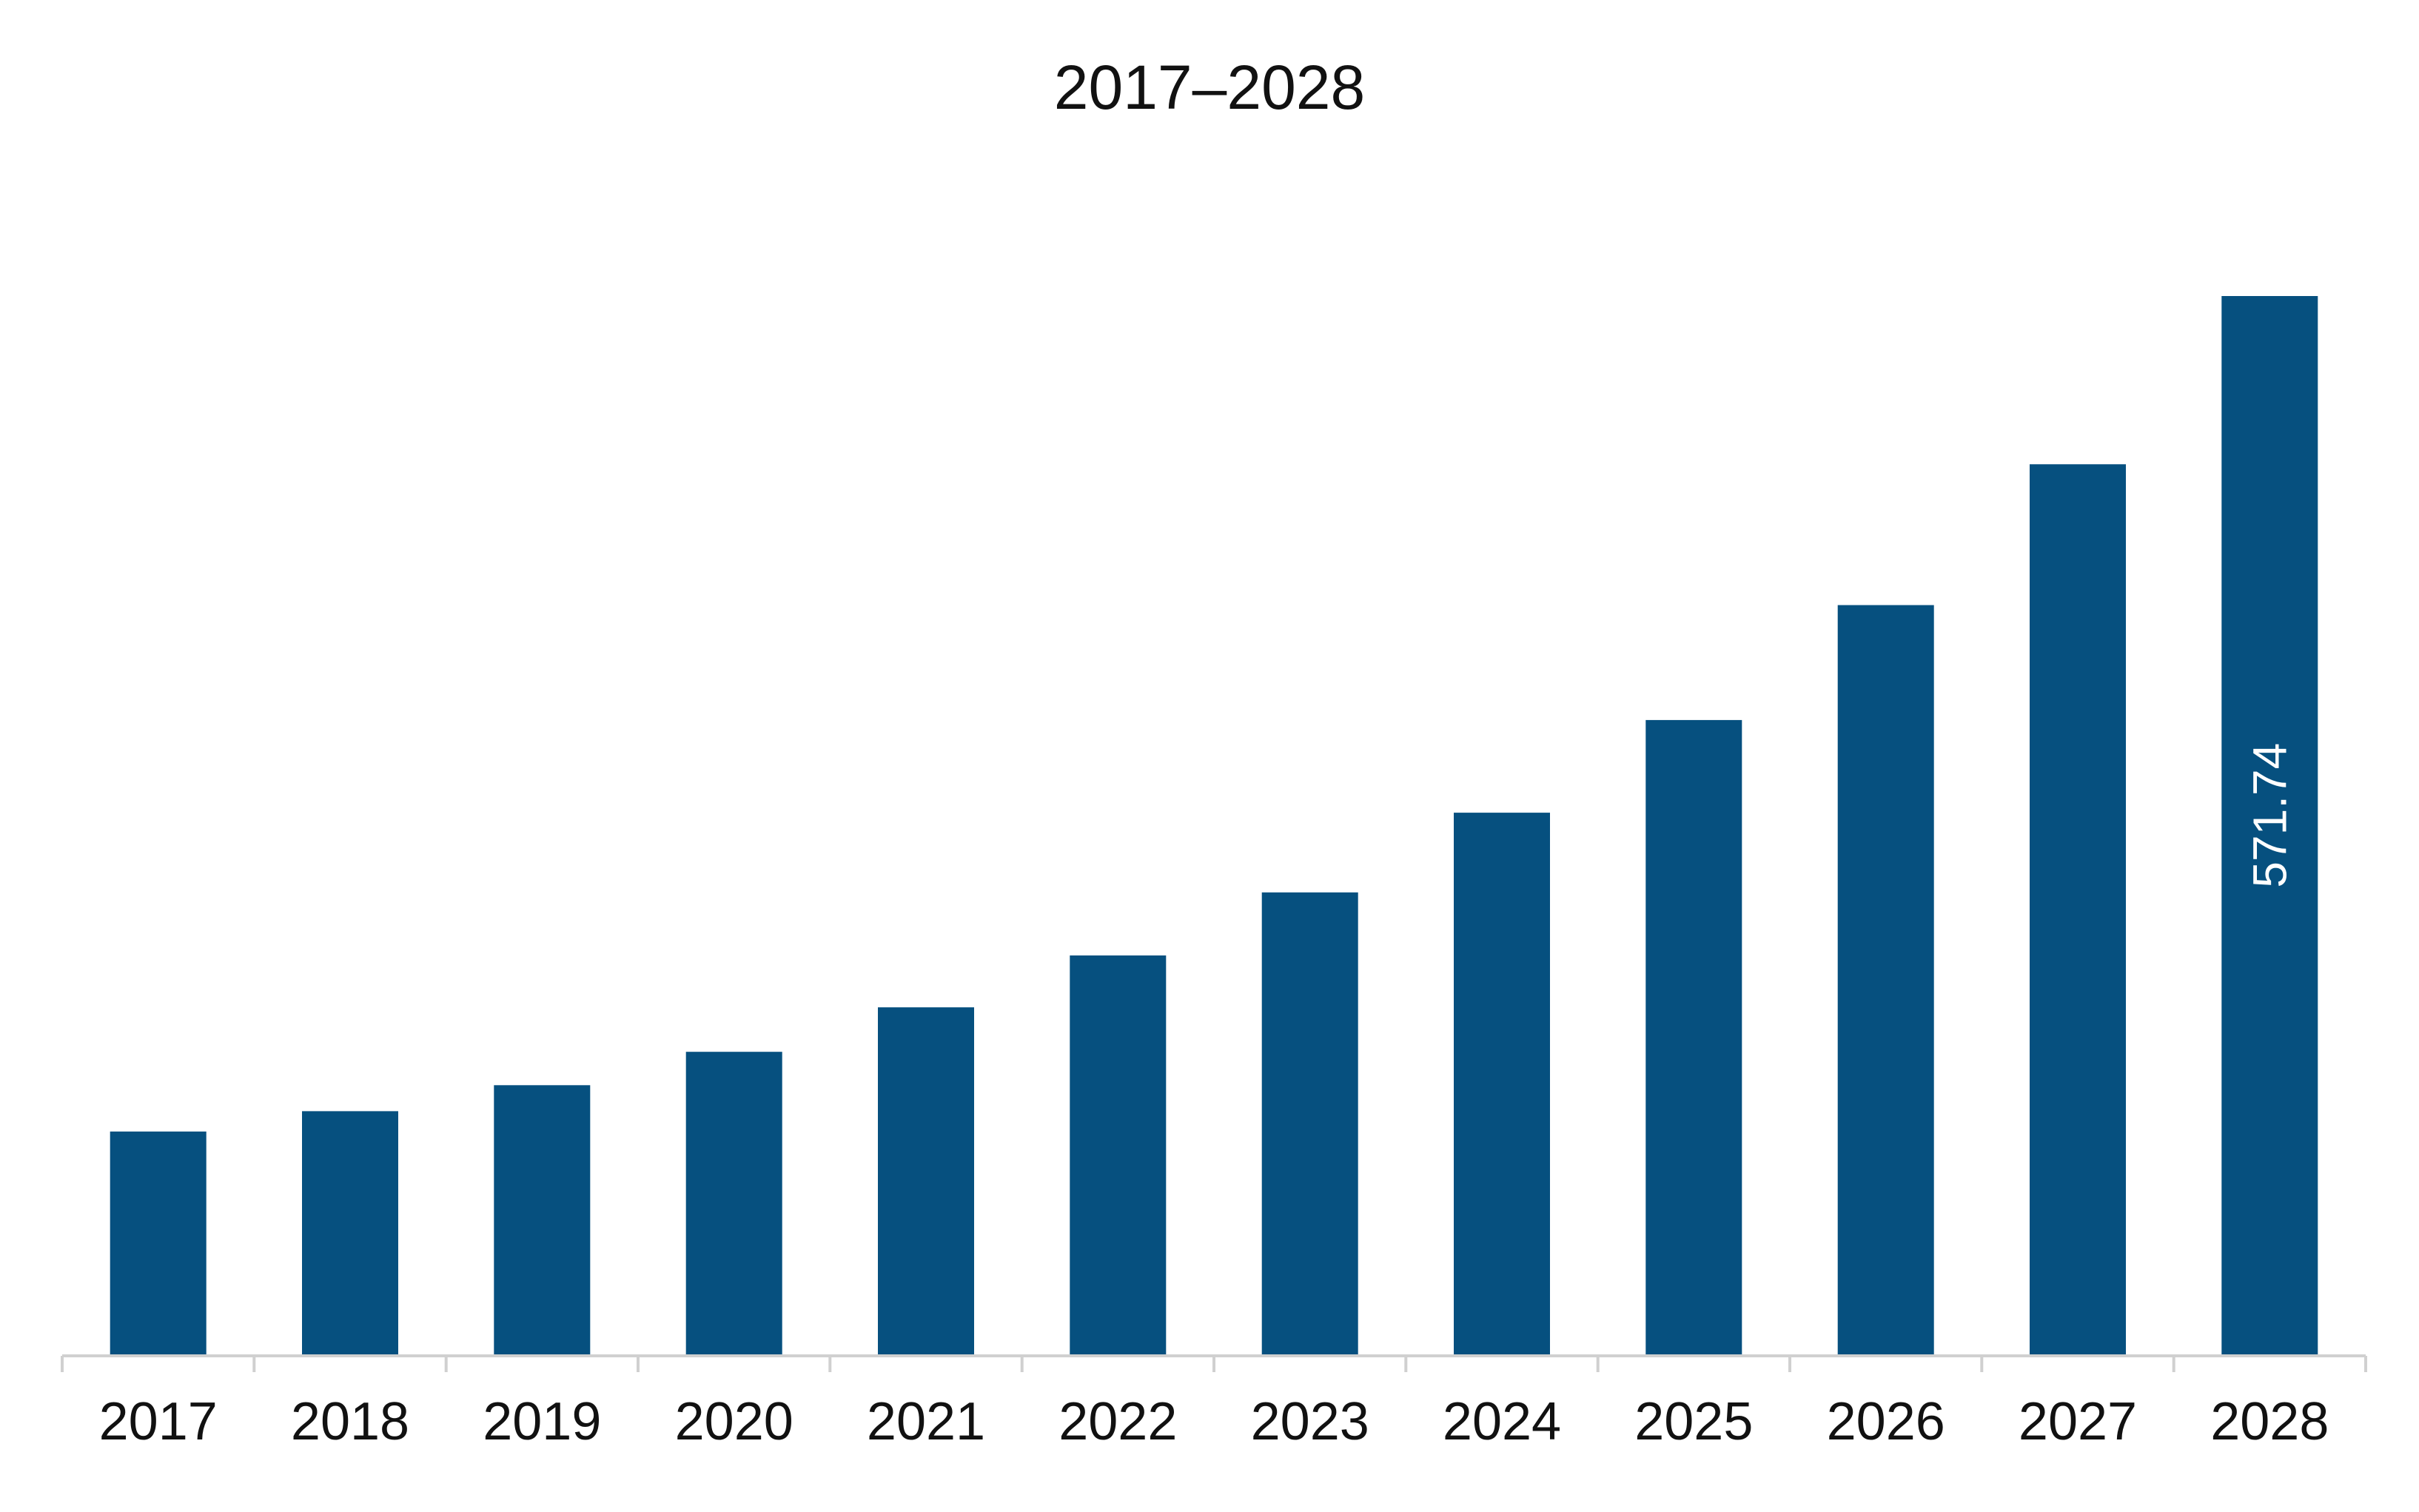 The image size is (2419, 1512). What do you see at coordinates (2078, 1421) in the screenshot?
I see `x-tick-label-2027: 2027` at bounding box center [2078, 1421].